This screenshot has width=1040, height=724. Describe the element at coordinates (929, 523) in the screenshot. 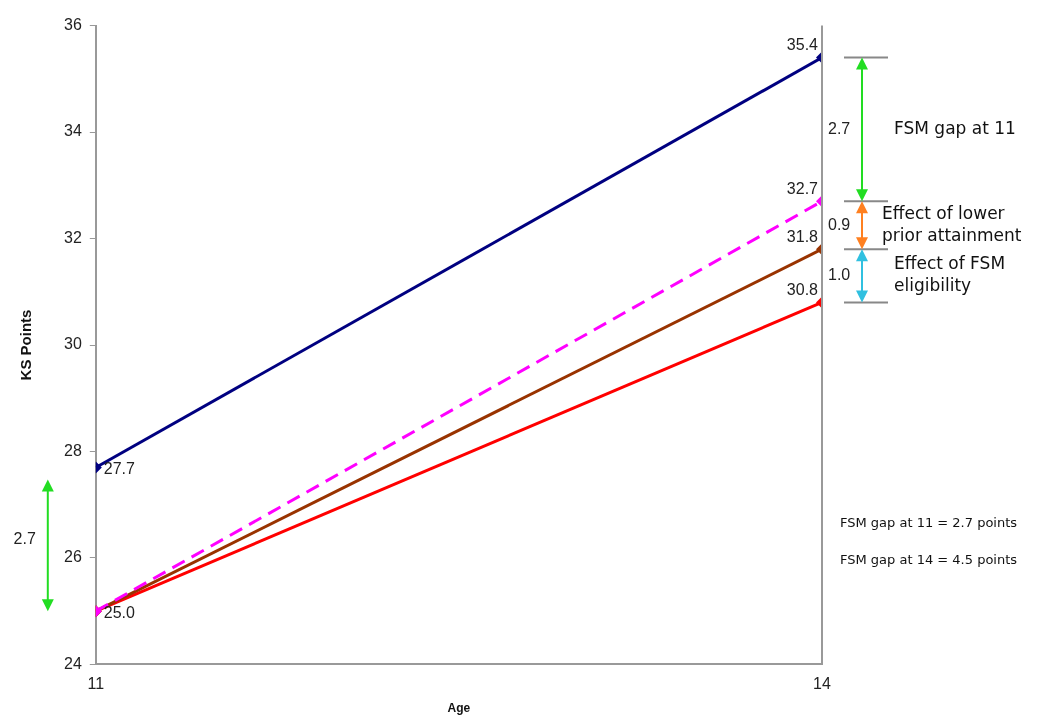

I see `text: FSM gap at 11 = 2.7 points` at that location.